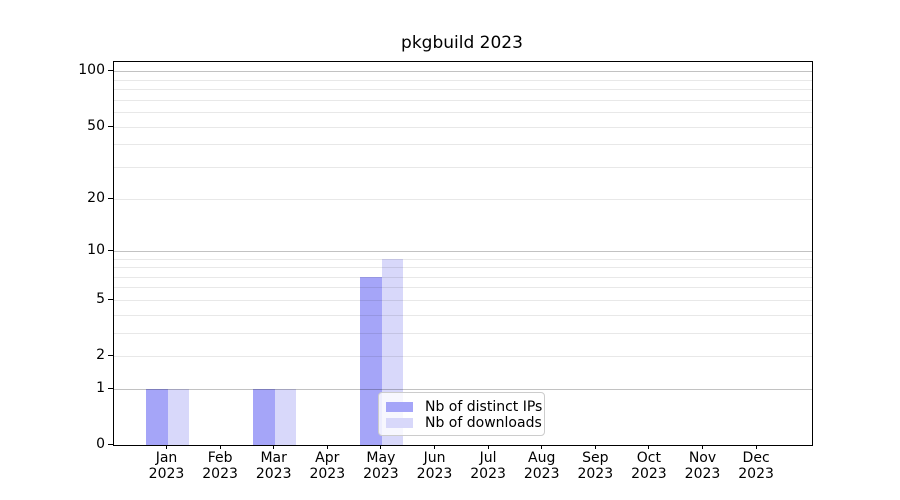 Image resolution: width=900 pixels, height=500 pixels. Describe the element at coordinates (96, 249) in the screenshot. I see `y-tick-label: 10` at that location.